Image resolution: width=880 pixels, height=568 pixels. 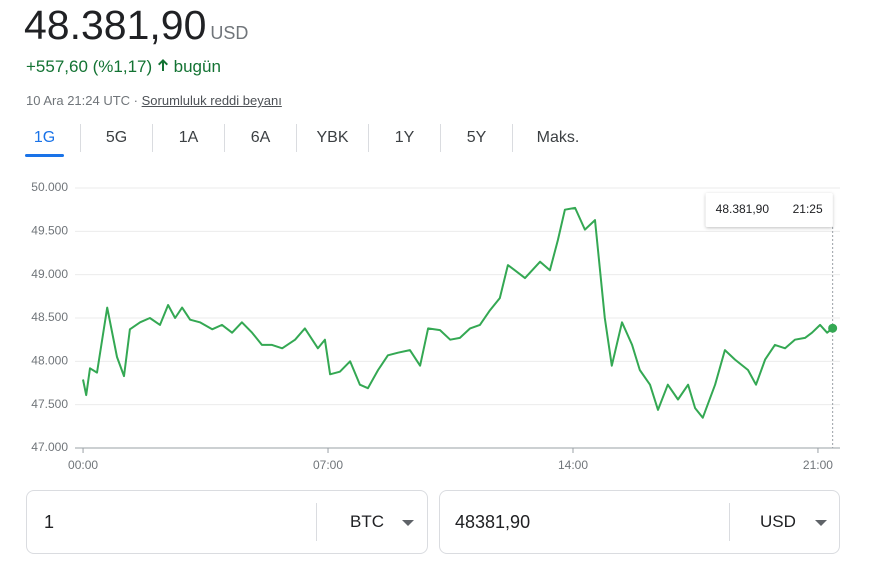 What do you see at coordinates (573, 465) in the screenshot?
I see `x-tick-label: 14:00` at bounding box center [573, 465].